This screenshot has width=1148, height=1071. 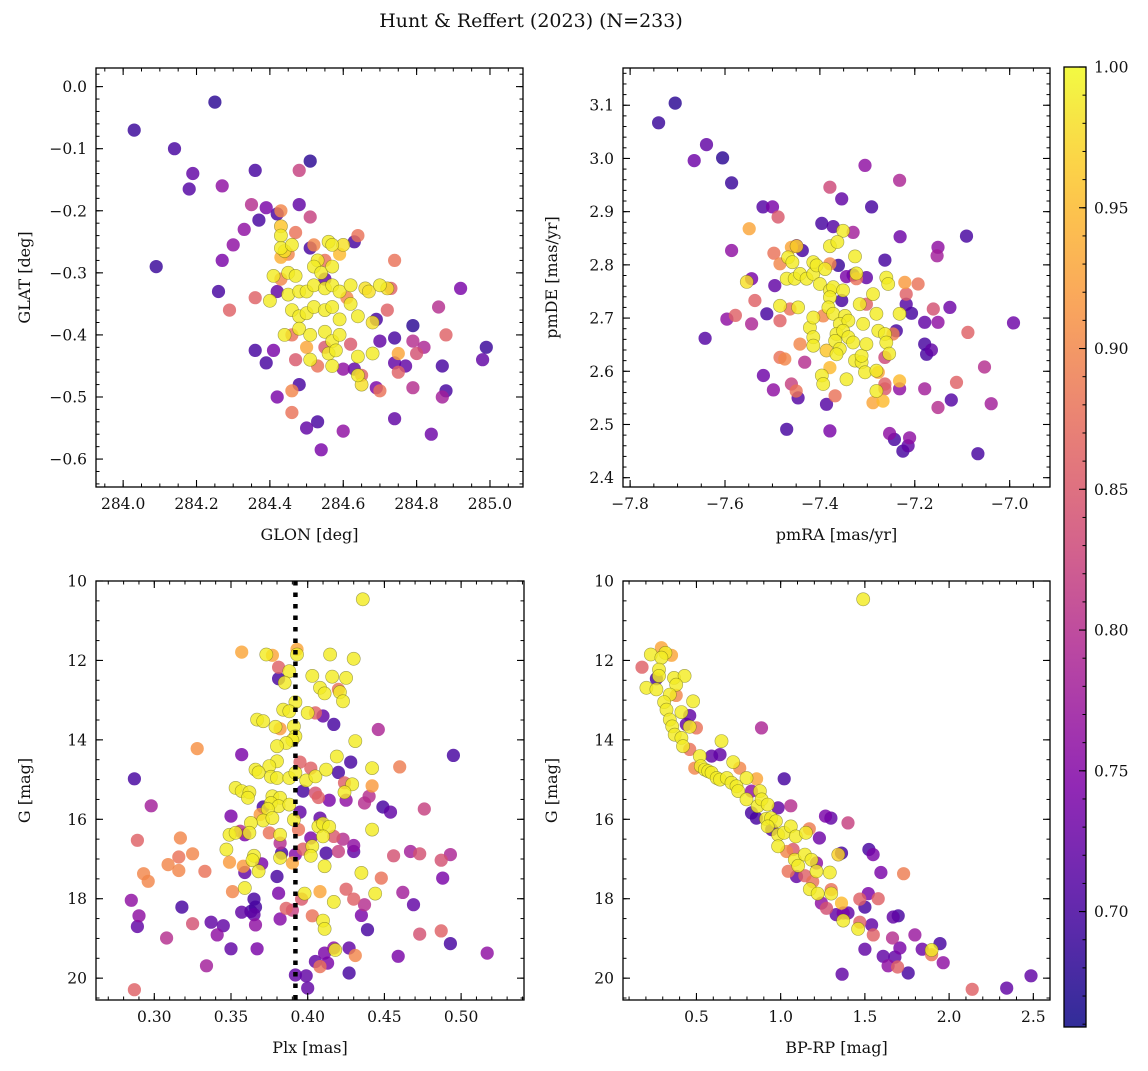 I want to click on colorbar-gradient, so click(x=1075, y=547).